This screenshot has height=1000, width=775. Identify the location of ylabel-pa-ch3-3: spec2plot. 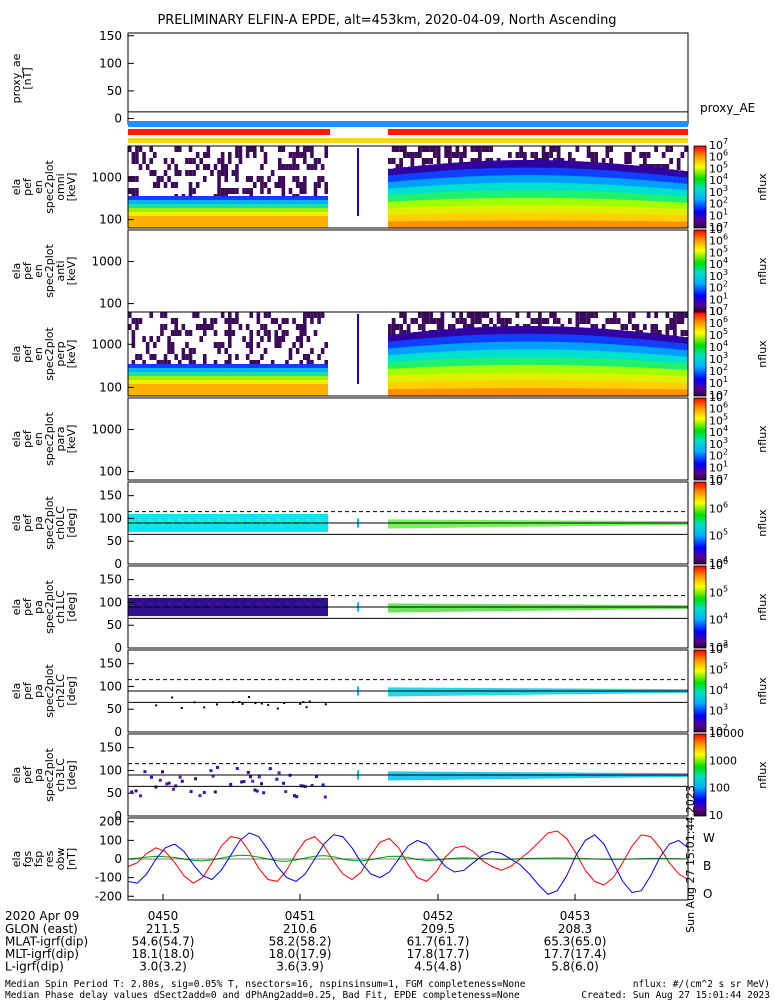
(49, 775).